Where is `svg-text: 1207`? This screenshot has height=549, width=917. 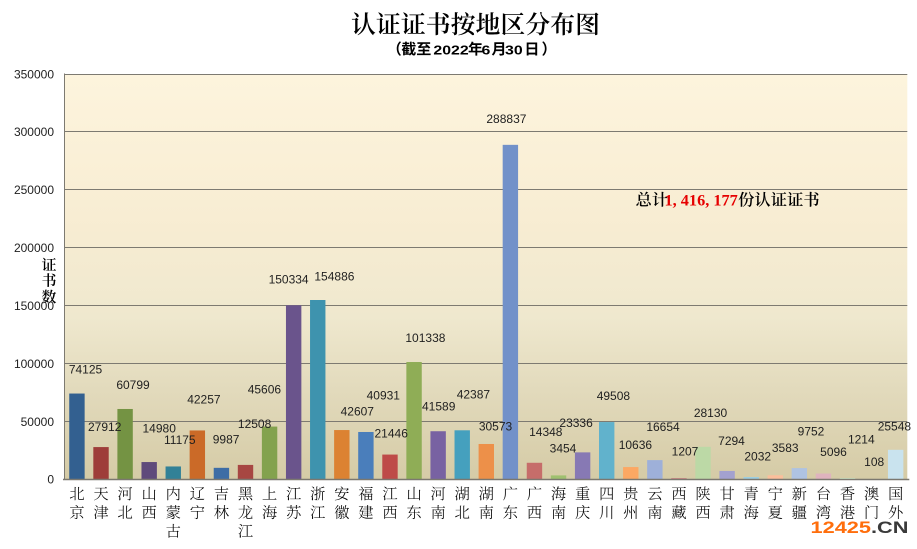 svg-text: 1207 is located at coordinates (685, 451).